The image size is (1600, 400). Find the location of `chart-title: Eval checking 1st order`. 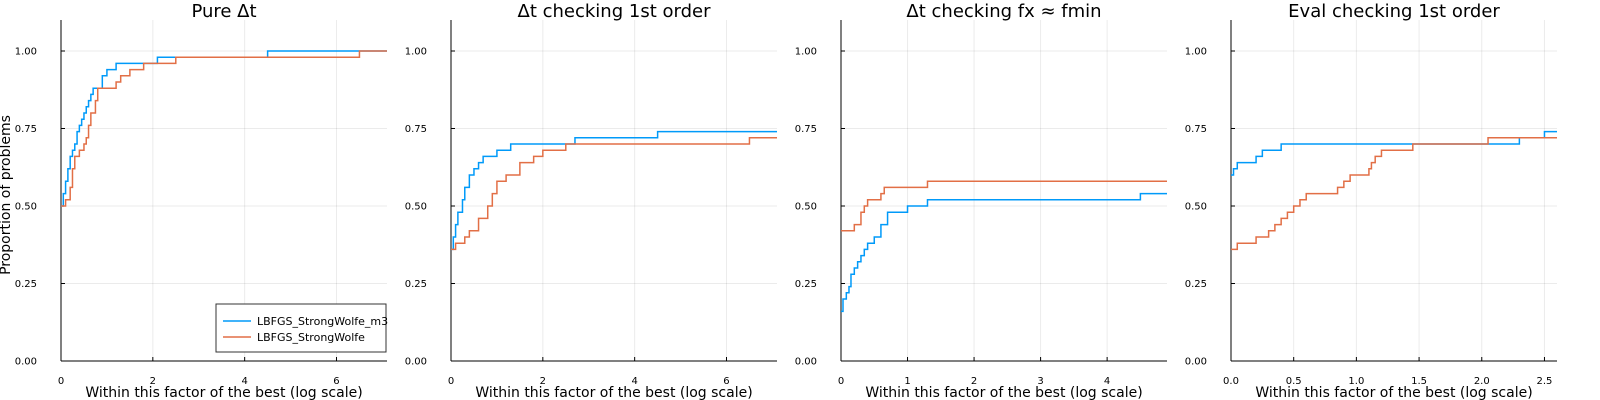

chart-title: Eval checking 1st order is located at coordinates (1394, 11).